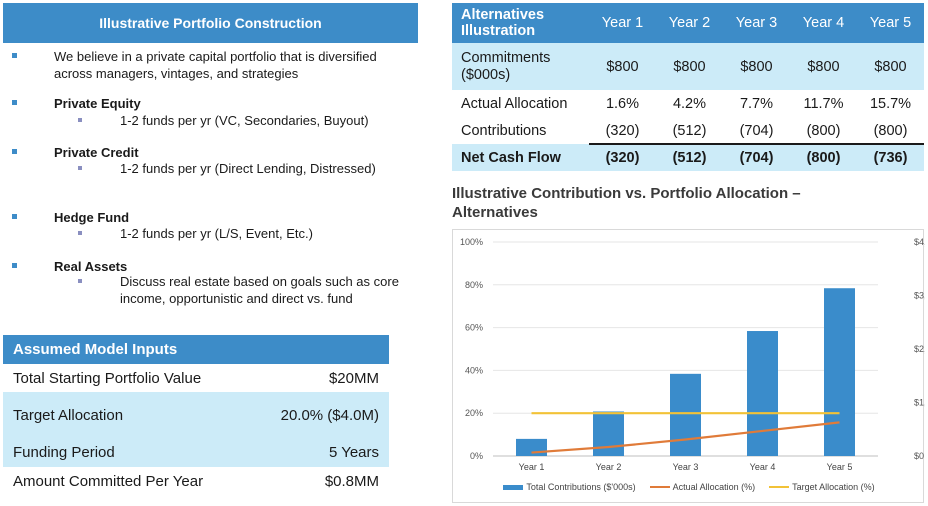 This screenshot has width=928, height=506. What do you see at coordinates (823, 104) in the screenshot?
I see `table-cell: 11.7%` at bounding box center [823, 104].